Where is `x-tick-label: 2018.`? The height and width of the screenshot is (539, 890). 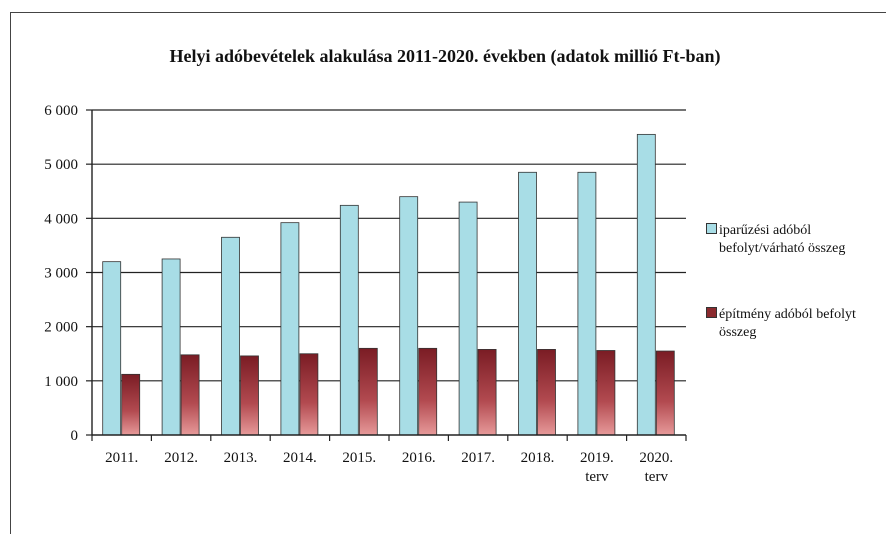 x-tick-label: 2018. is located at coordinates (538, 458).